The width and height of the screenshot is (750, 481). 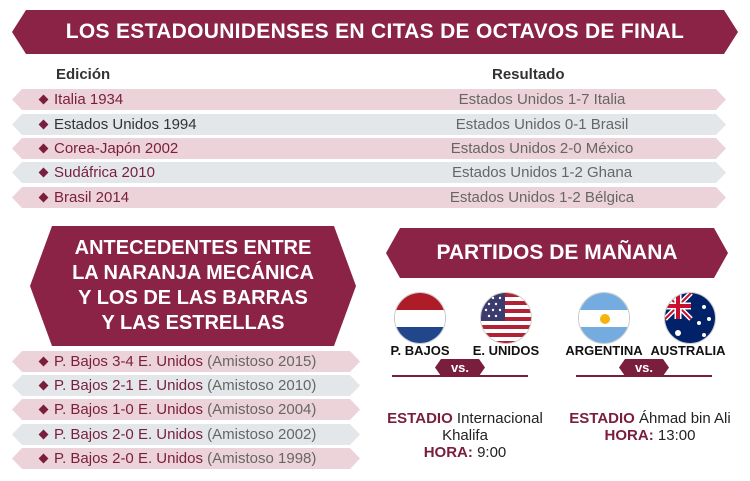 What do you see at coordinates (193, 298) in the screenshot?
I see `history-title-line: Y LOS DE LAS BARRAS` at bounding box center [193, 298].